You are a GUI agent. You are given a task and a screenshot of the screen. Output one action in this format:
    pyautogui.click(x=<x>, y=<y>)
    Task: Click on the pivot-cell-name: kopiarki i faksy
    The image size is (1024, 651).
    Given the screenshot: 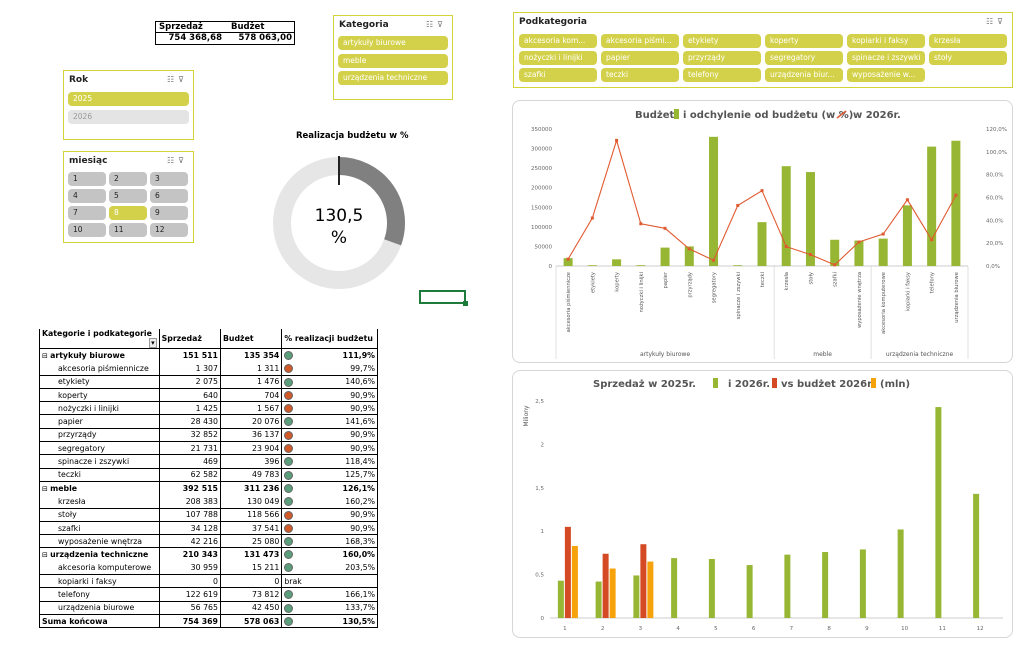 What is the action you would take?
    pyautogui.click(x=99, y=581)
    